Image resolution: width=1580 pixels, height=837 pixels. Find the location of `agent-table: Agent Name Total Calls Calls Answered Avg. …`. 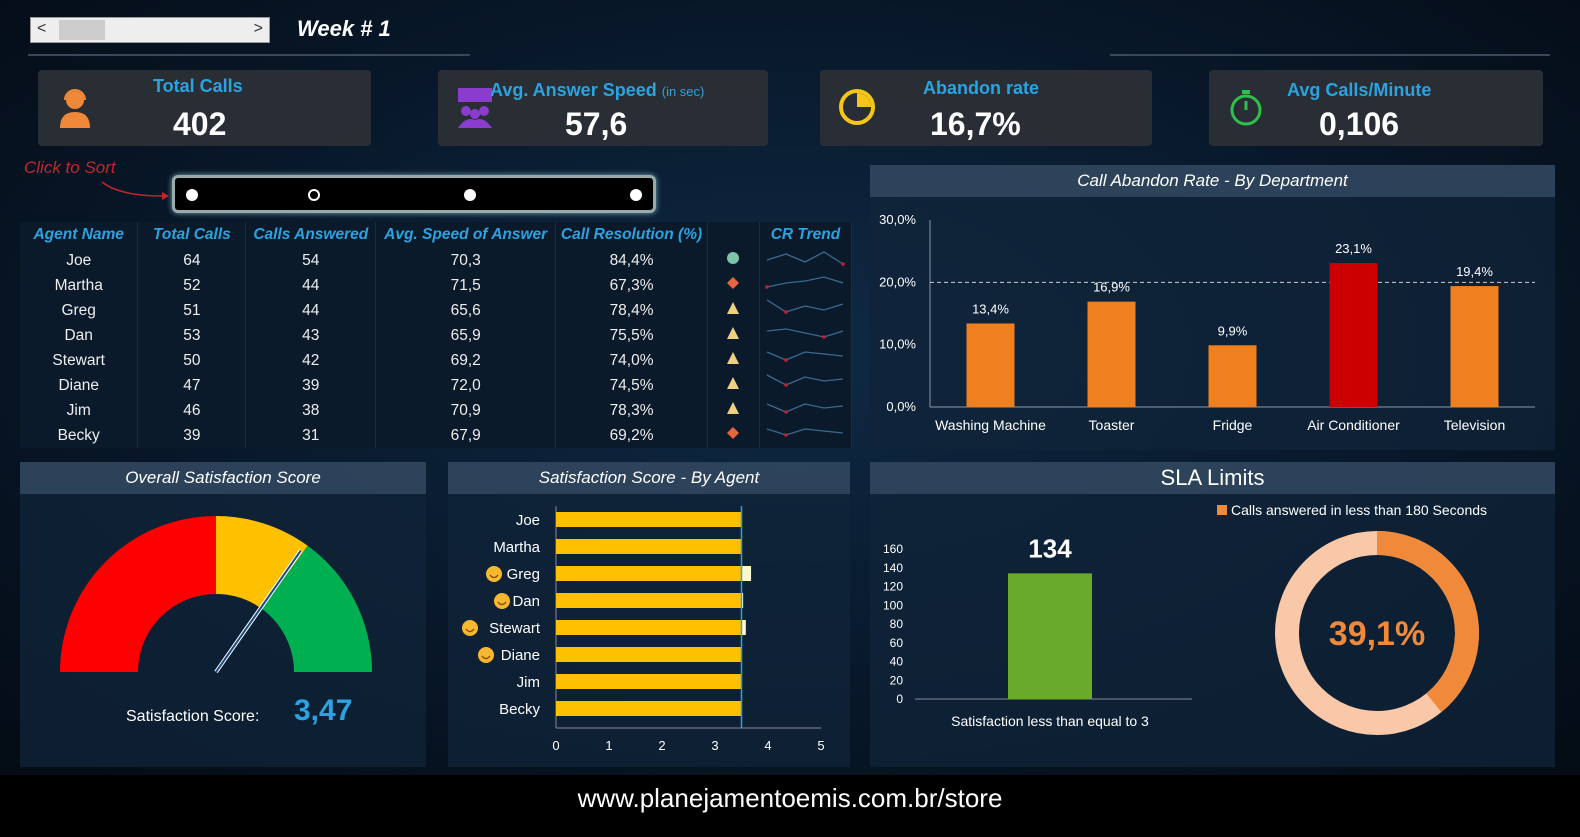

agent-table: Agent Name Total Calls Calls Answered Avg. … is located at coordinates (436, 335).